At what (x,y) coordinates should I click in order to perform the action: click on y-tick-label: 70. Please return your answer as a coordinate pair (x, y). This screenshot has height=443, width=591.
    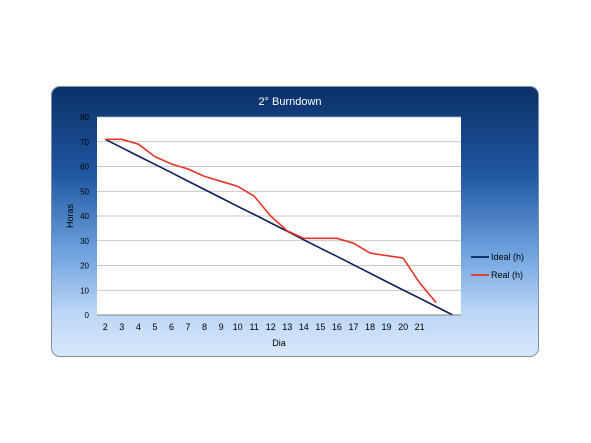
    Looking at the image, I should click on (84, 142).